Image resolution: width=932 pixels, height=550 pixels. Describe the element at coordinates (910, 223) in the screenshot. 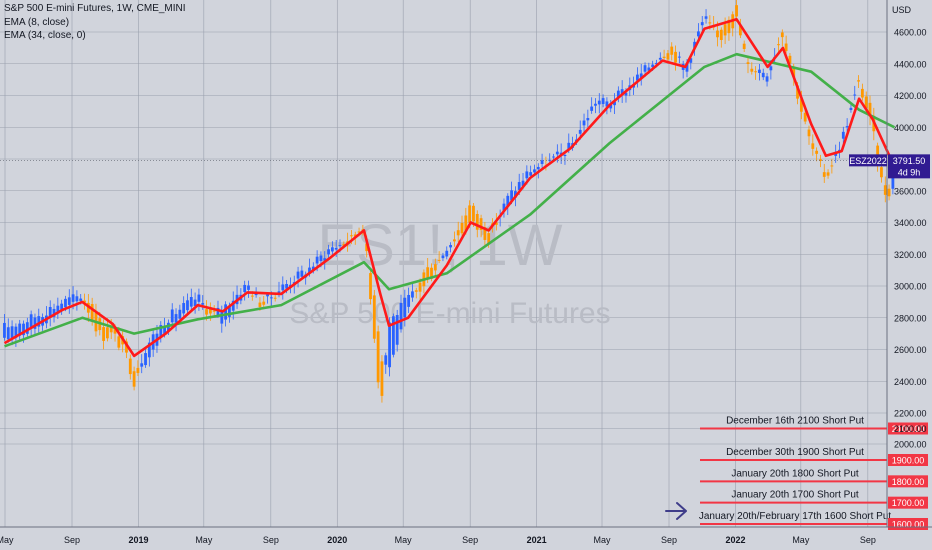

I see `price-tick-label: 3400.00` at that location.